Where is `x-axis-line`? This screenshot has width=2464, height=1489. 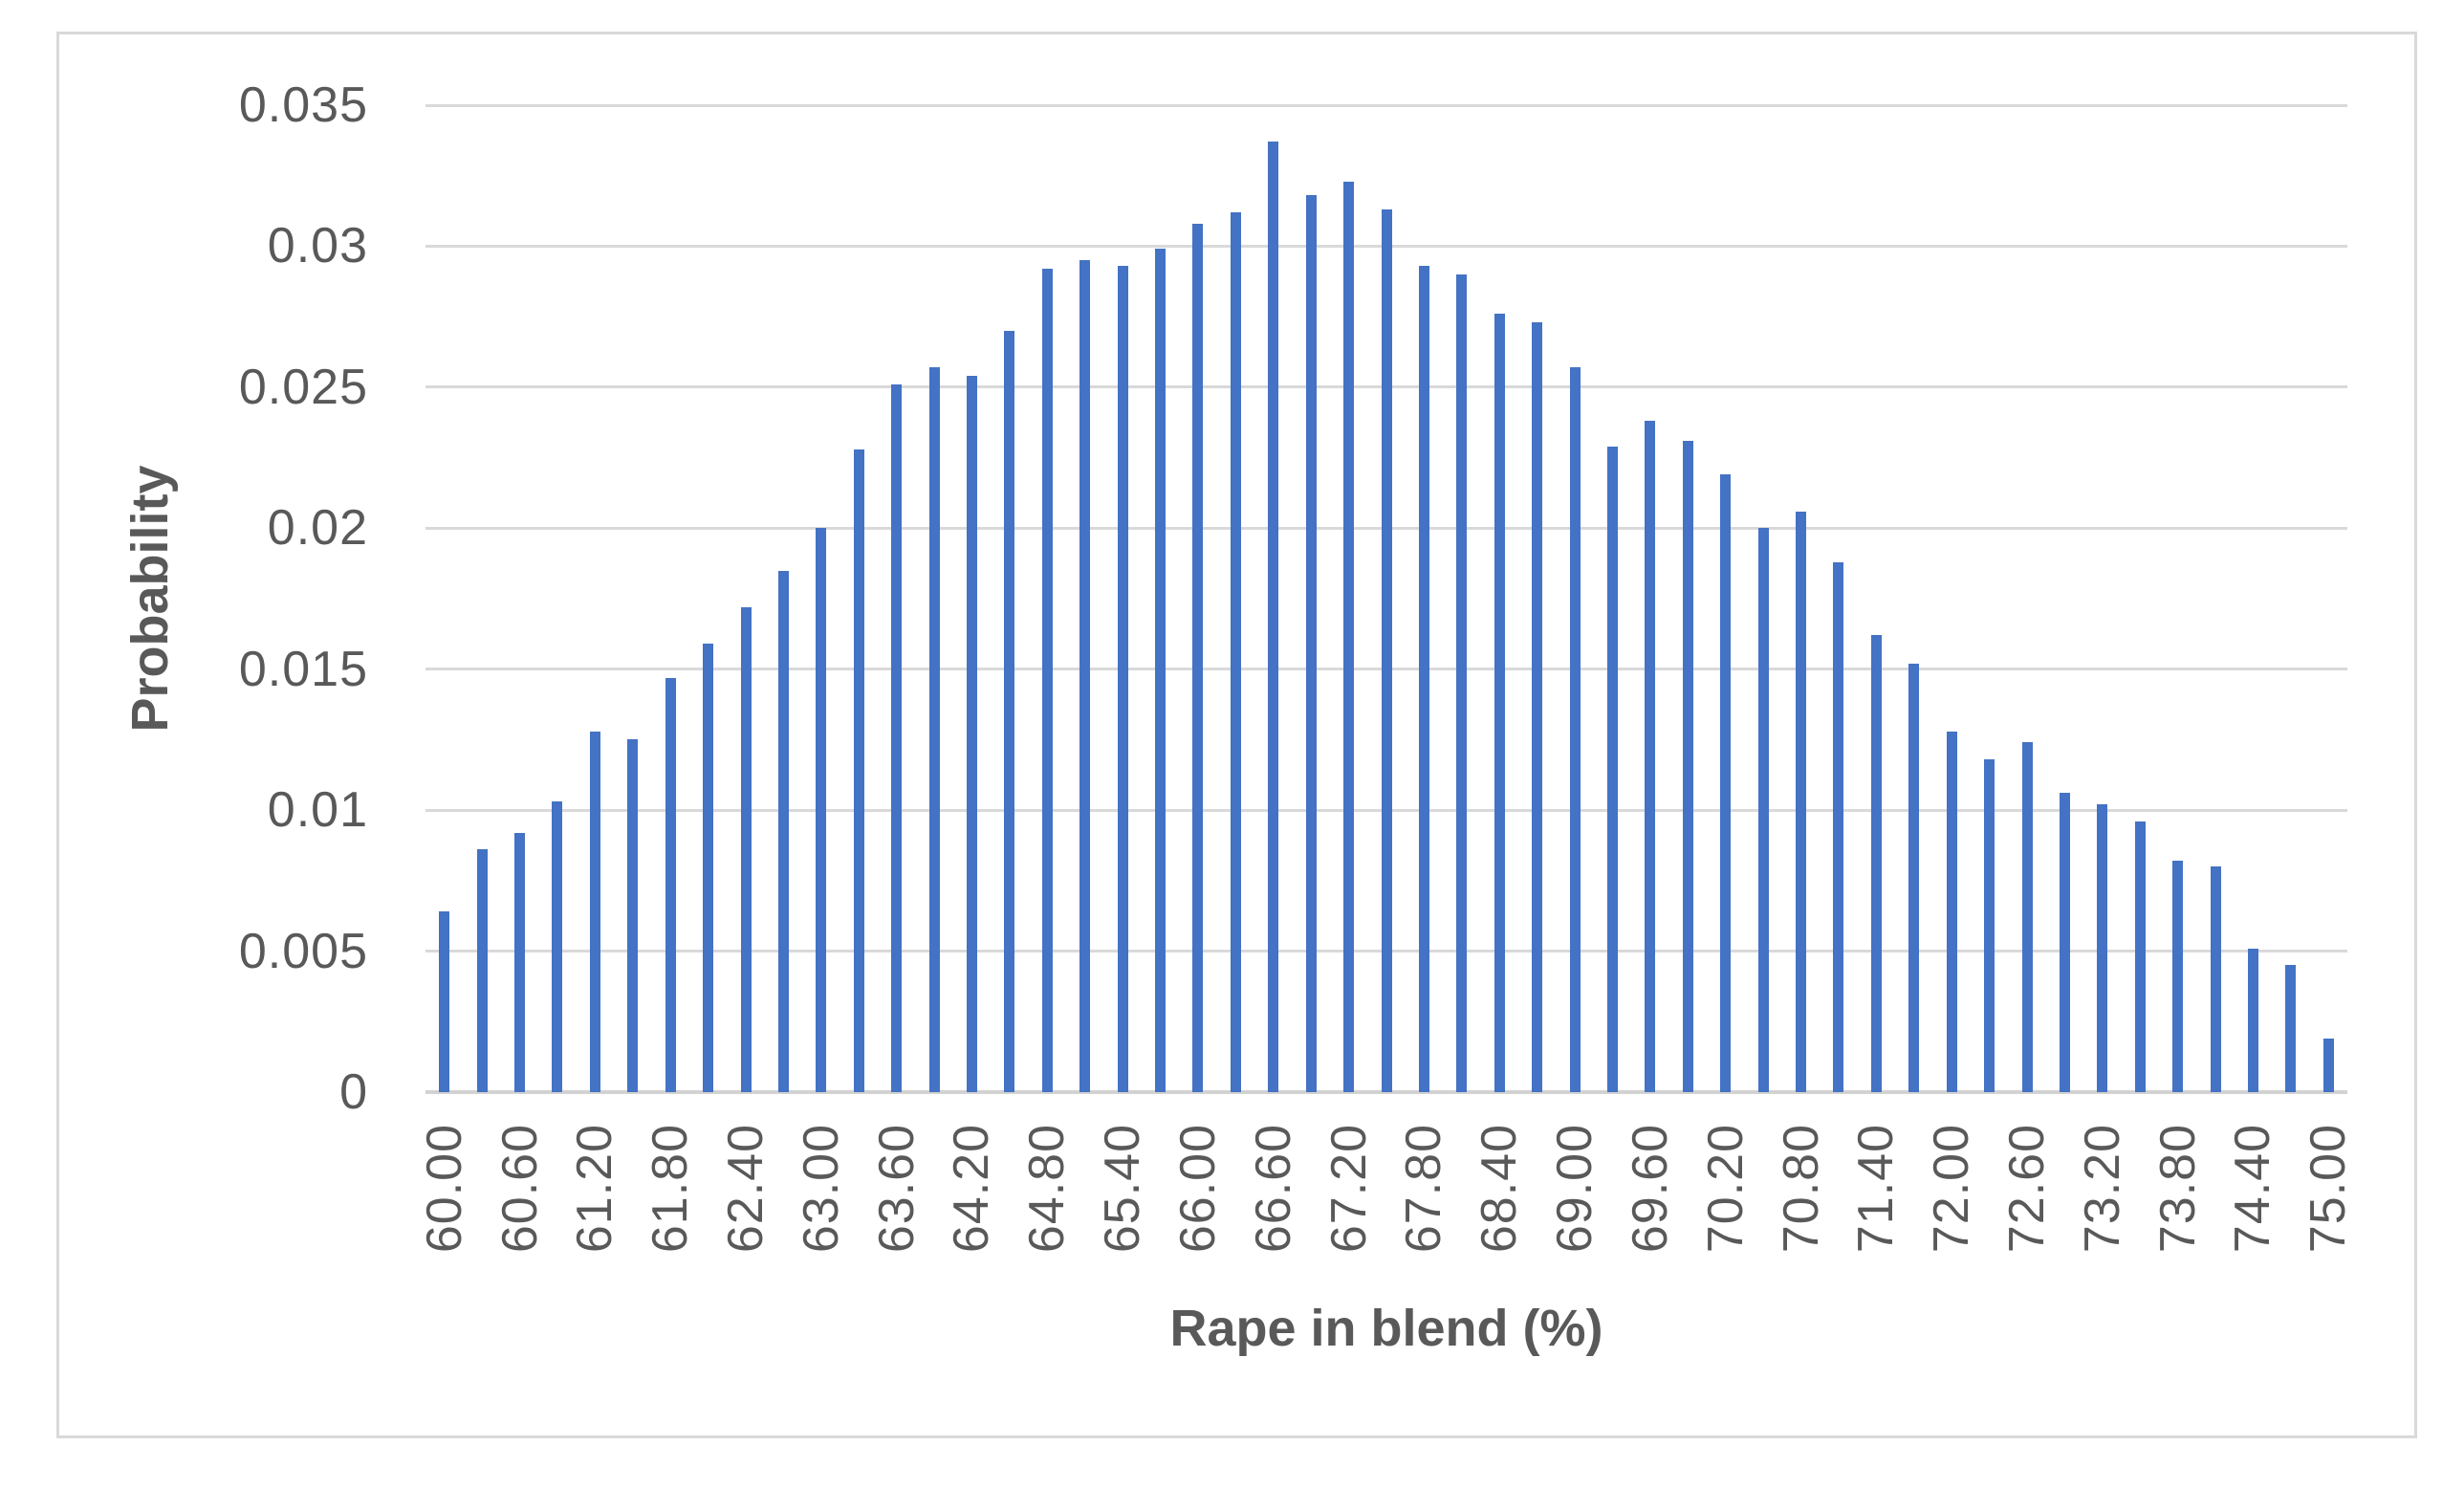 x-axis-line is located at coordinates (1386, 1092).